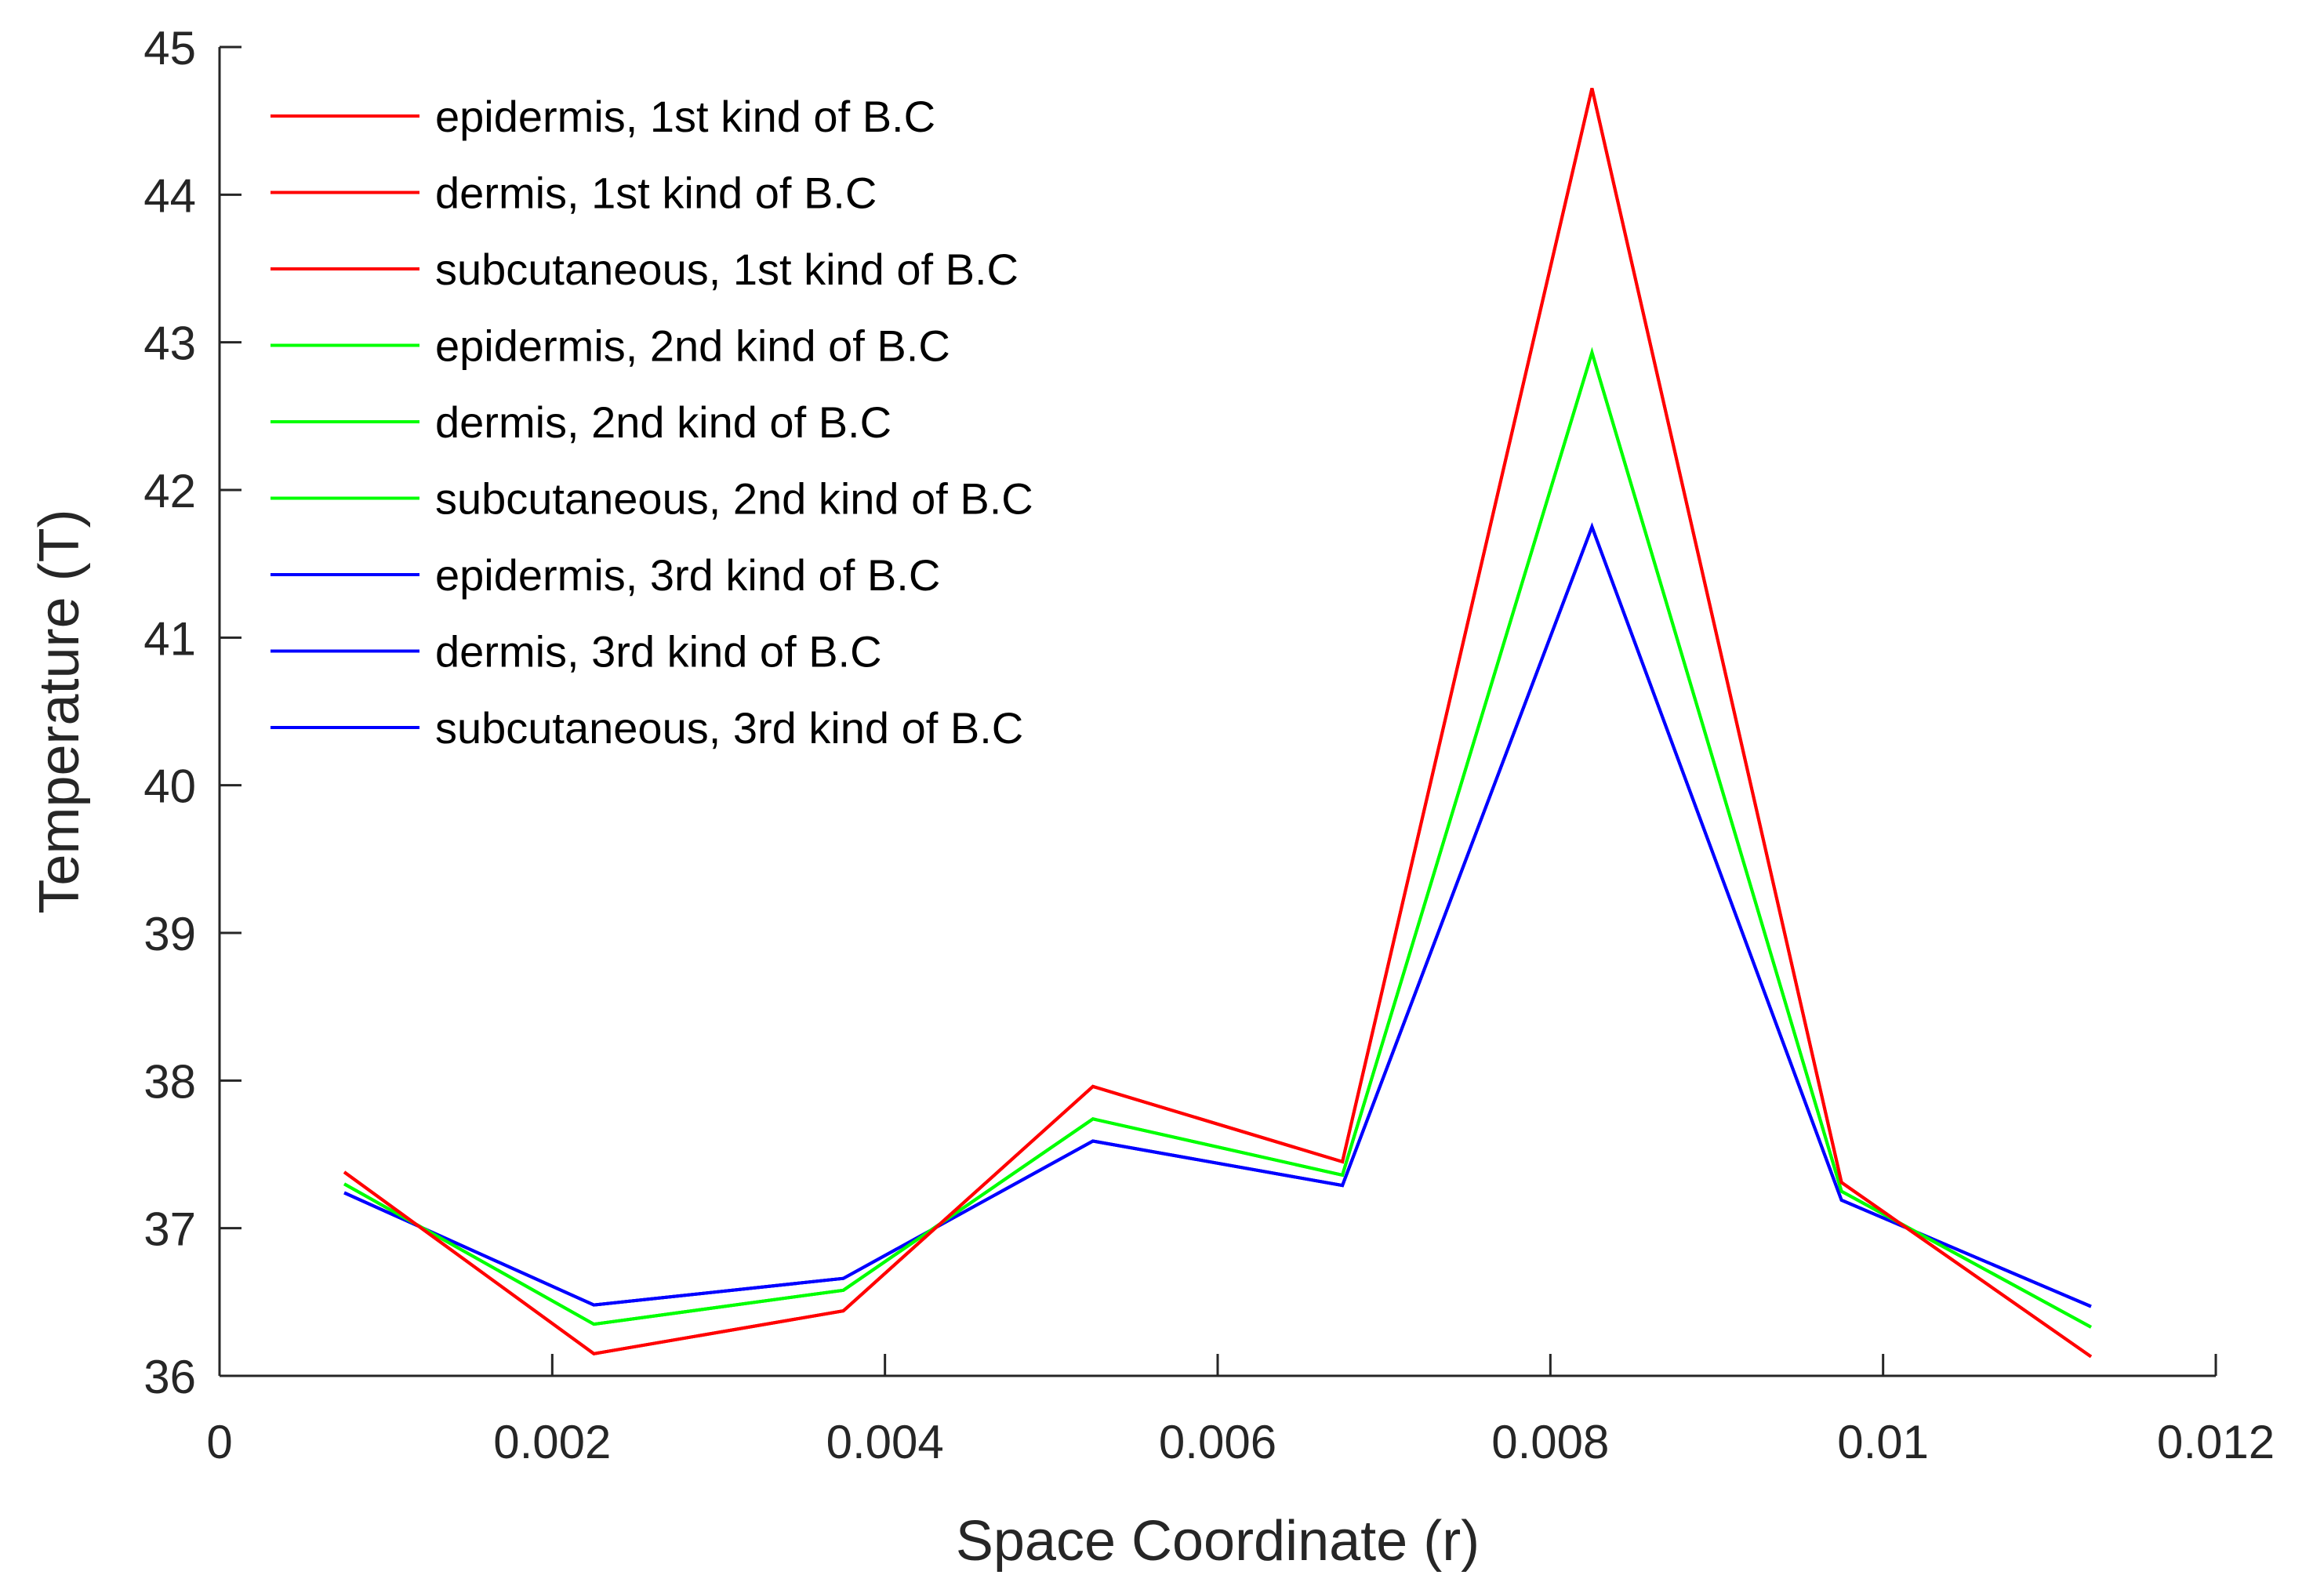  I want to click on legend-label: dermis, 3rd kind of B.C, so click(658, 652).